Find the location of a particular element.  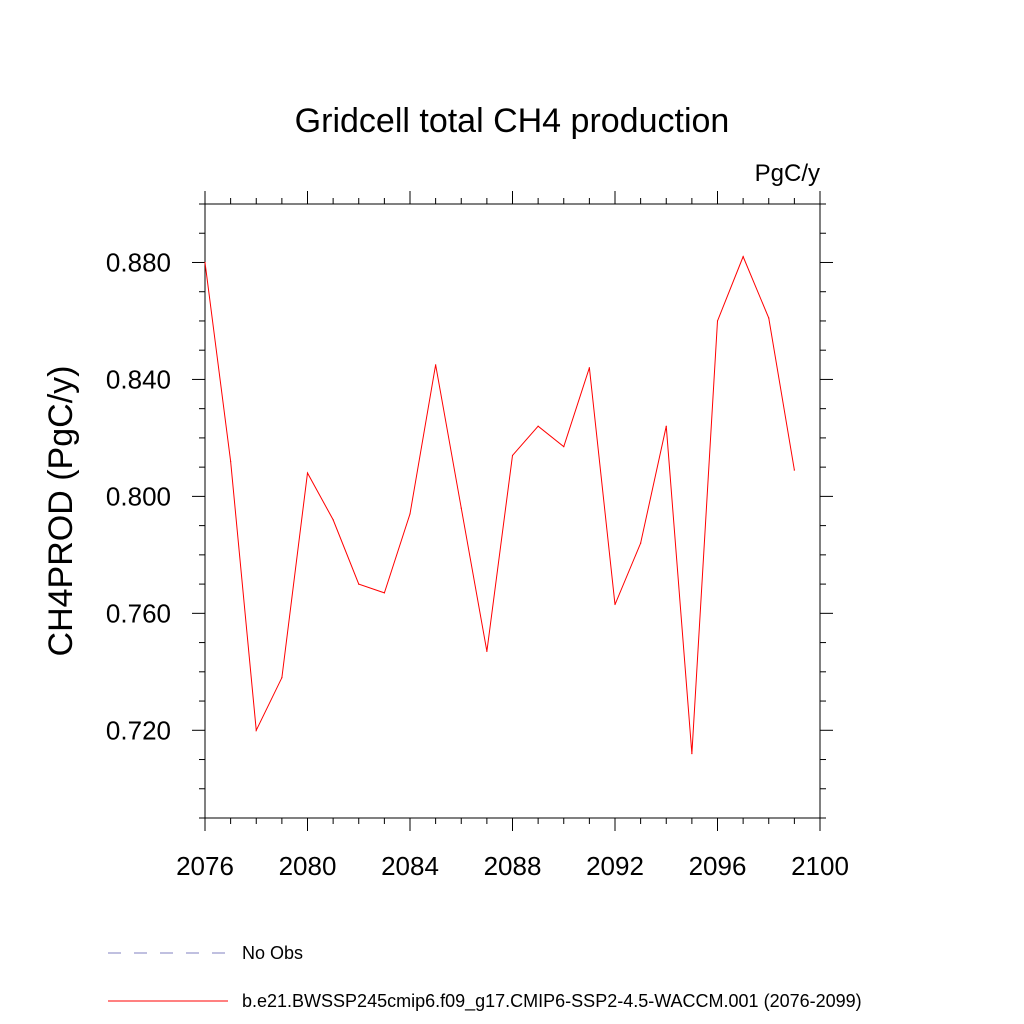

units-label: PgC/y is located at coordinates (787, 173).